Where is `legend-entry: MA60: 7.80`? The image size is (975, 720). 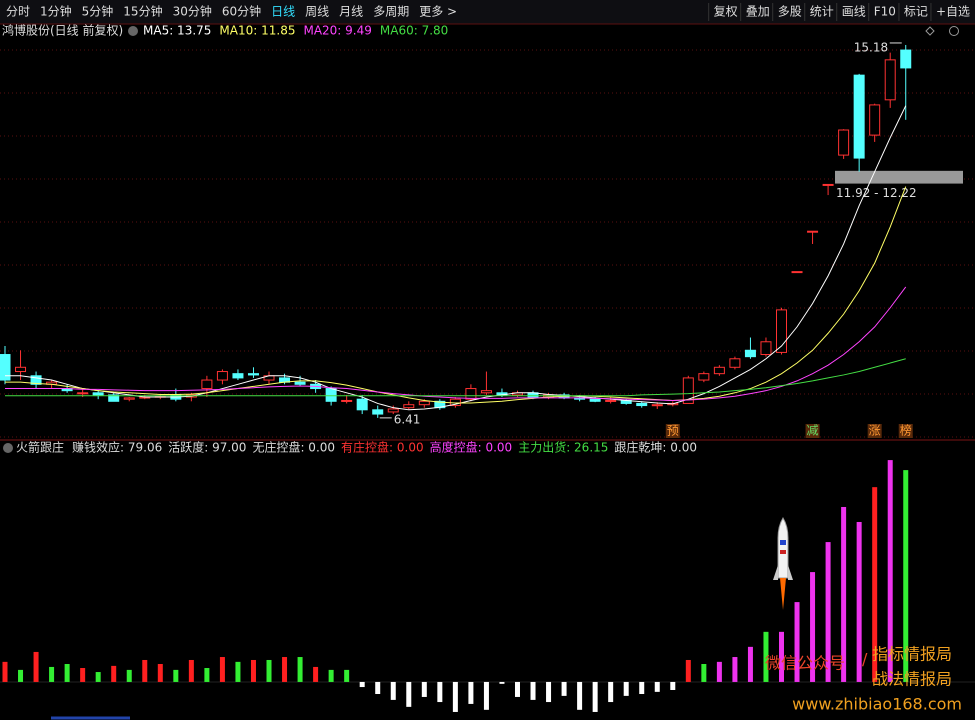
legend-entry: MA60: 7.80 is located at coordinates (414, 31).